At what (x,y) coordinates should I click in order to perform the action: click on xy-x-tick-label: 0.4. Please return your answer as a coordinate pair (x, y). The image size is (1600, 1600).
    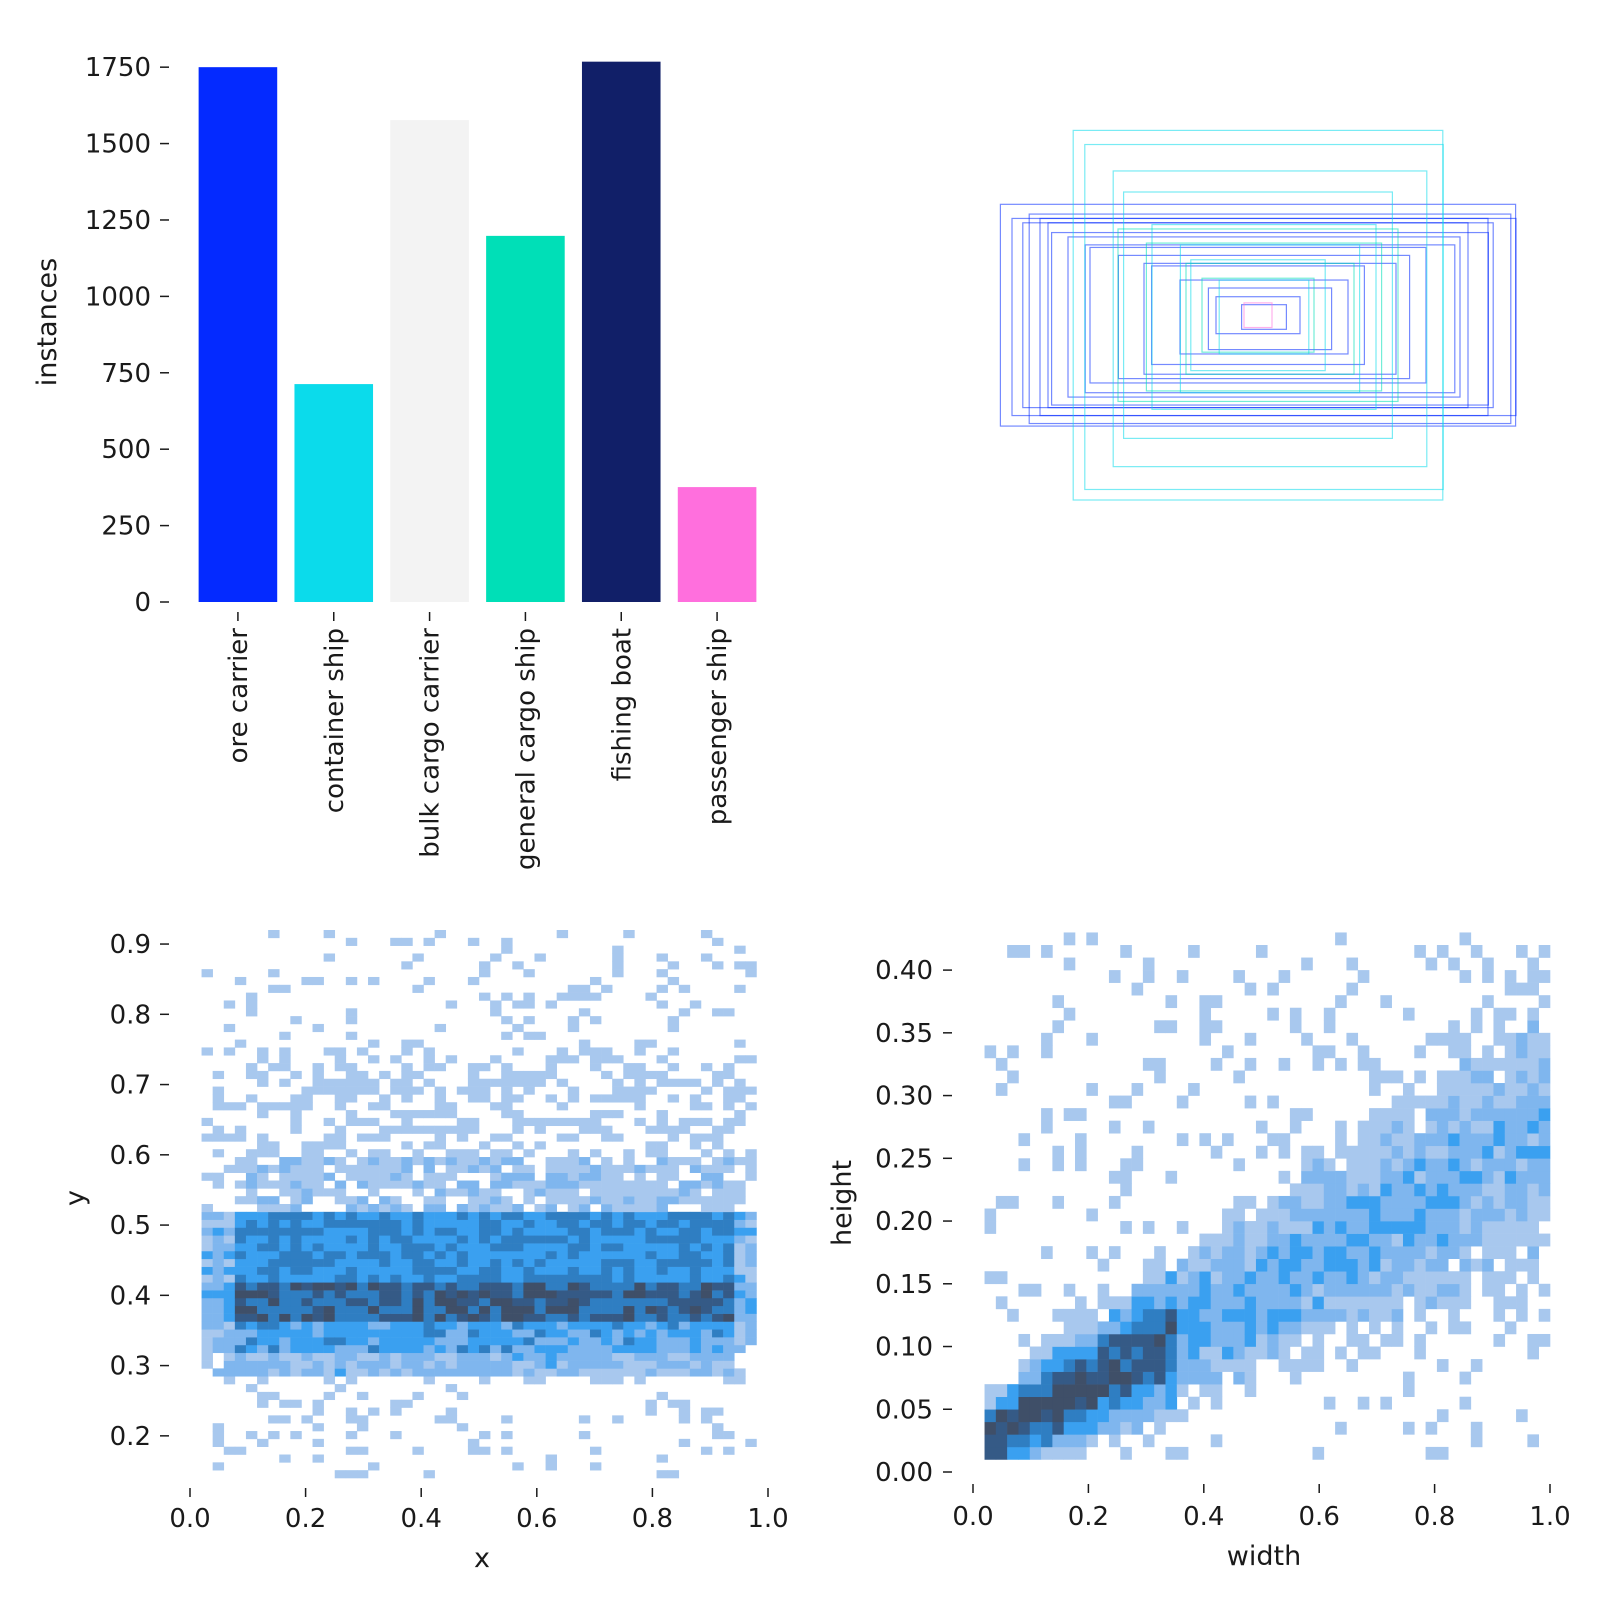
    Looking at the image, I should click on (421, 1519).